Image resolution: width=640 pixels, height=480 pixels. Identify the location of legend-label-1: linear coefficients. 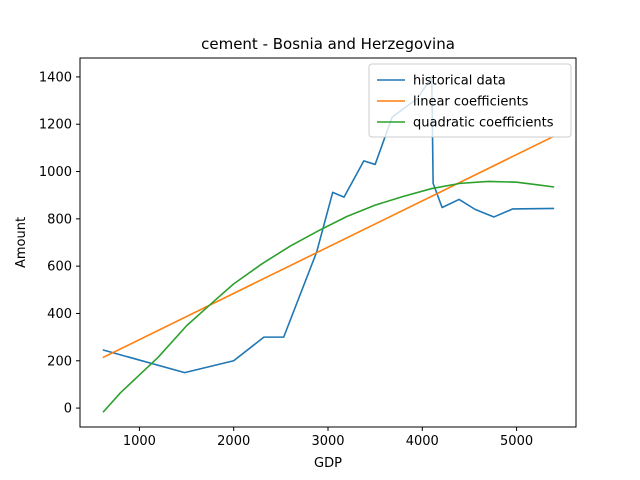
(471, 102).